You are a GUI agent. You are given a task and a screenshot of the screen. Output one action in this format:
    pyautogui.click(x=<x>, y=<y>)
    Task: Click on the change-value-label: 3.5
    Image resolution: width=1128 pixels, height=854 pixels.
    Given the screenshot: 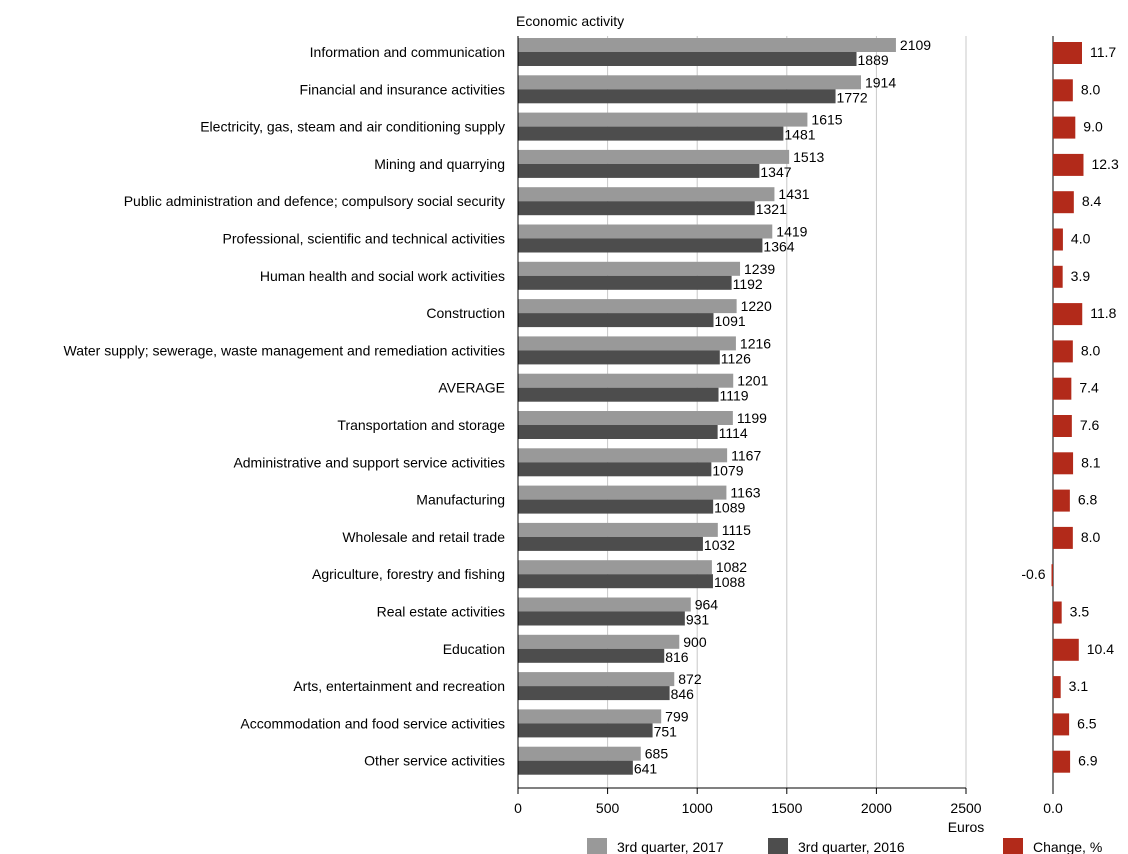 What is the action you would take?
    pyautogui.click(x=1080, y=612)
    